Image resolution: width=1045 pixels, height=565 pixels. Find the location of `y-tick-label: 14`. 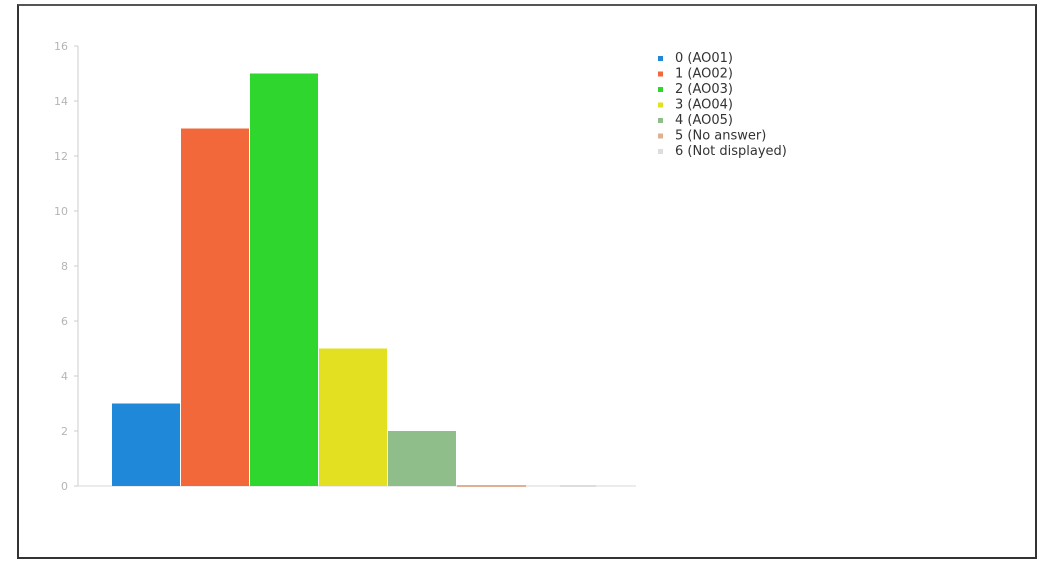

y-tick-label: 14 is located at coordinates (61, 101).